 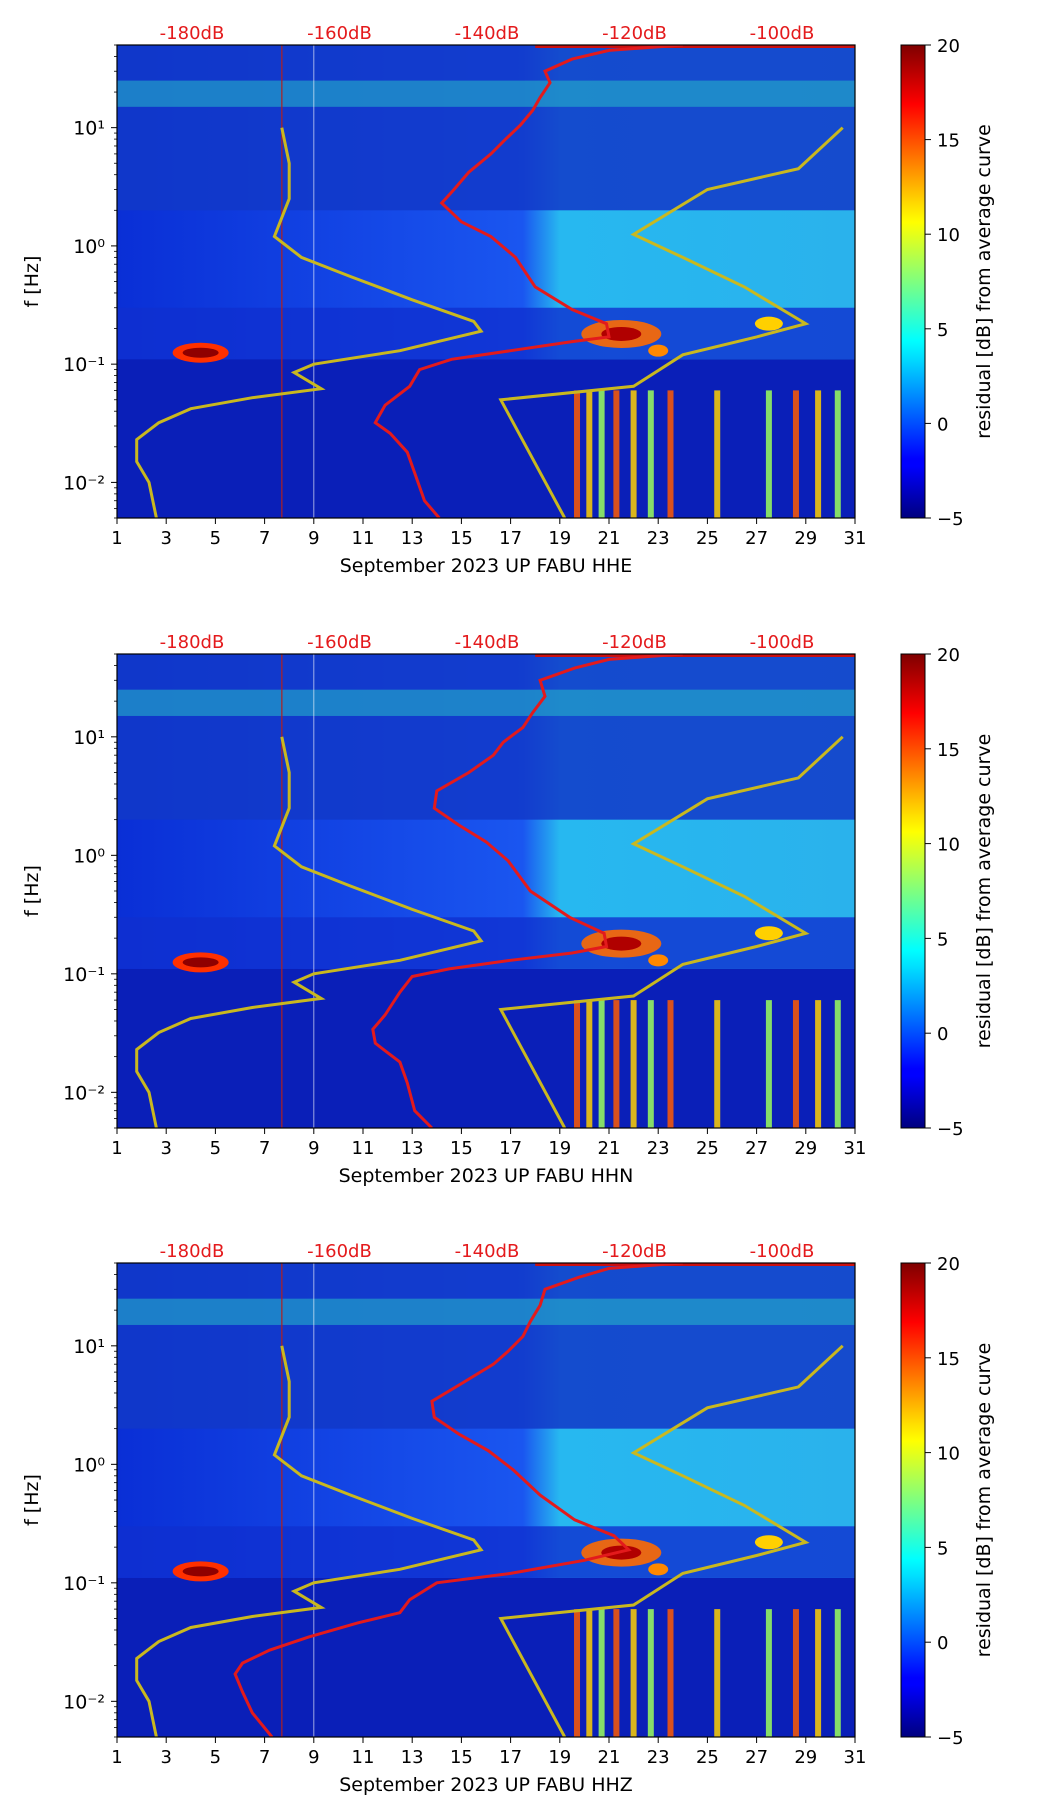 I want to click on x-tick-label: 29, so click(x=805, y=1148).